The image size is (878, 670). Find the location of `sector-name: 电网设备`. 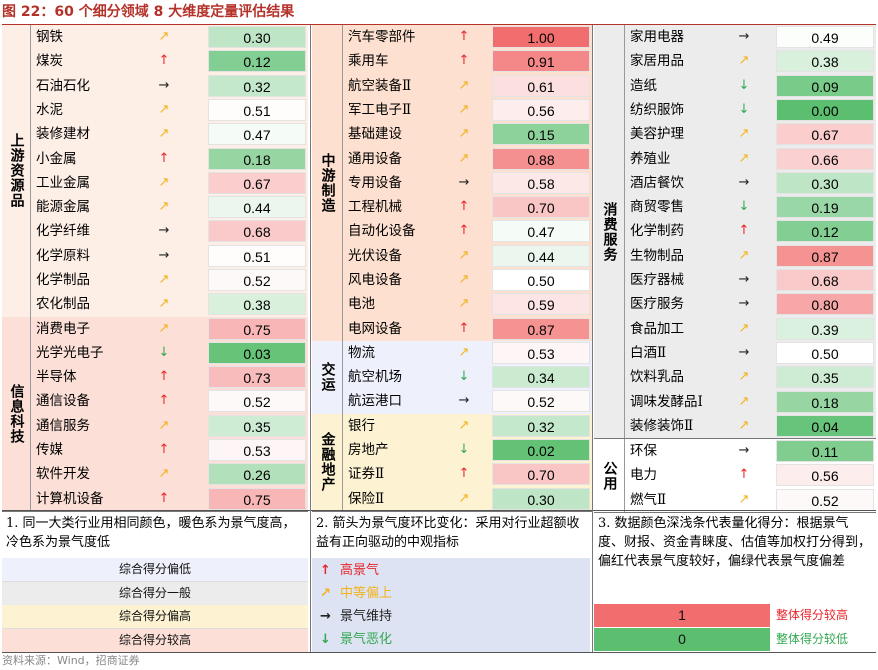

sector-name: 电网设备 is located at coordinates (375, 328).